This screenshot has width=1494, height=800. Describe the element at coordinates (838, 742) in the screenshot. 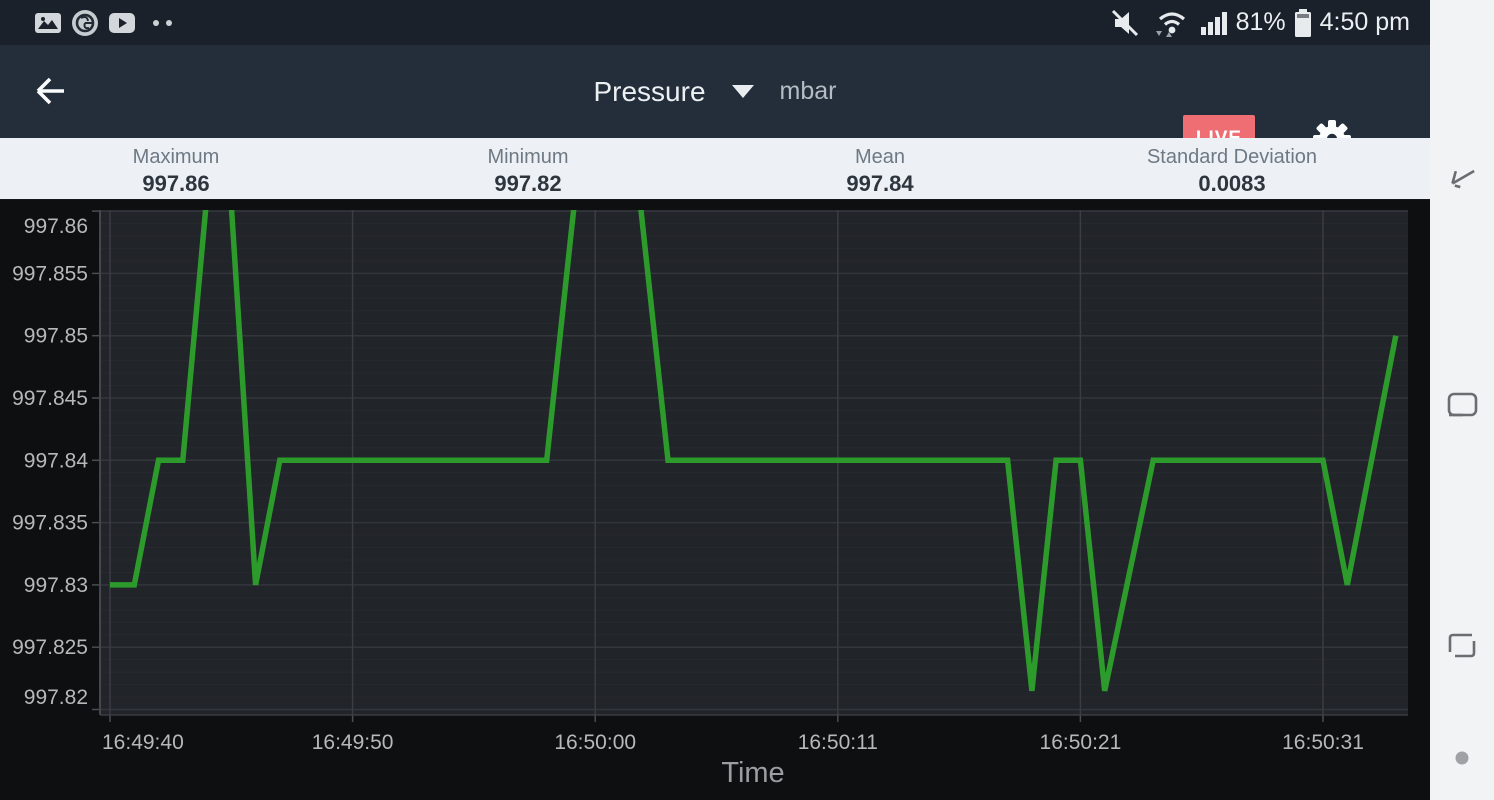

I see `x-axis-tick-label: 16:50:11` at that location.